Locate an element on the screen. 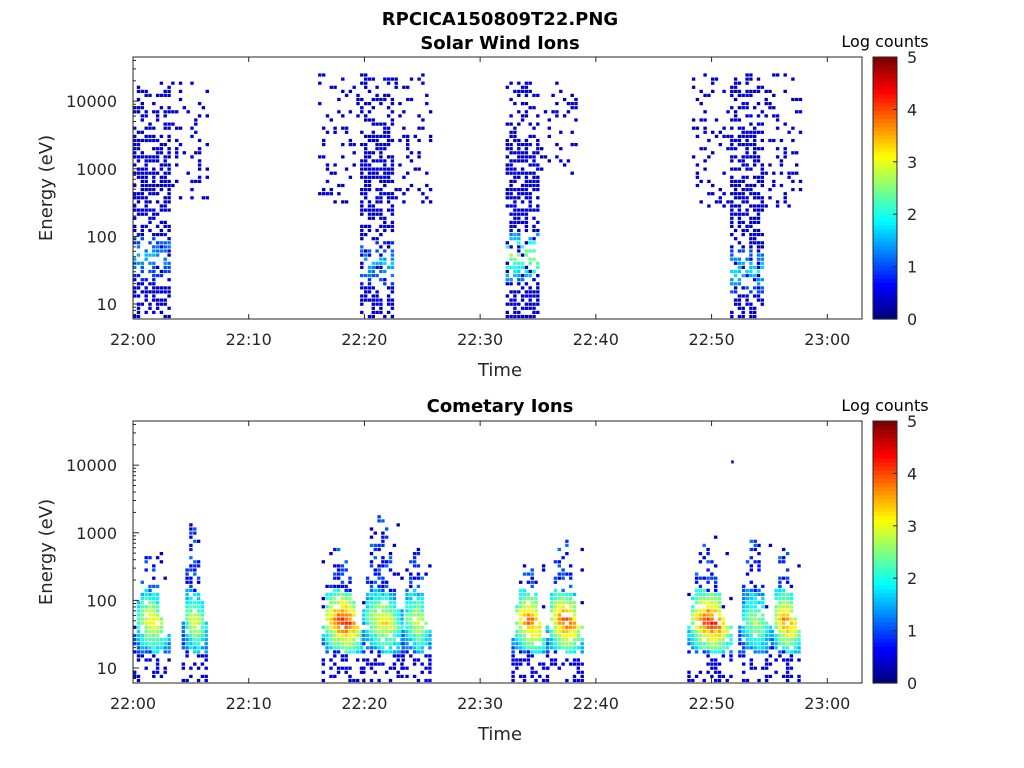 The image size is (1024, 768). solar-wind-colorbar-swatch is located at coordinates (885, 235).